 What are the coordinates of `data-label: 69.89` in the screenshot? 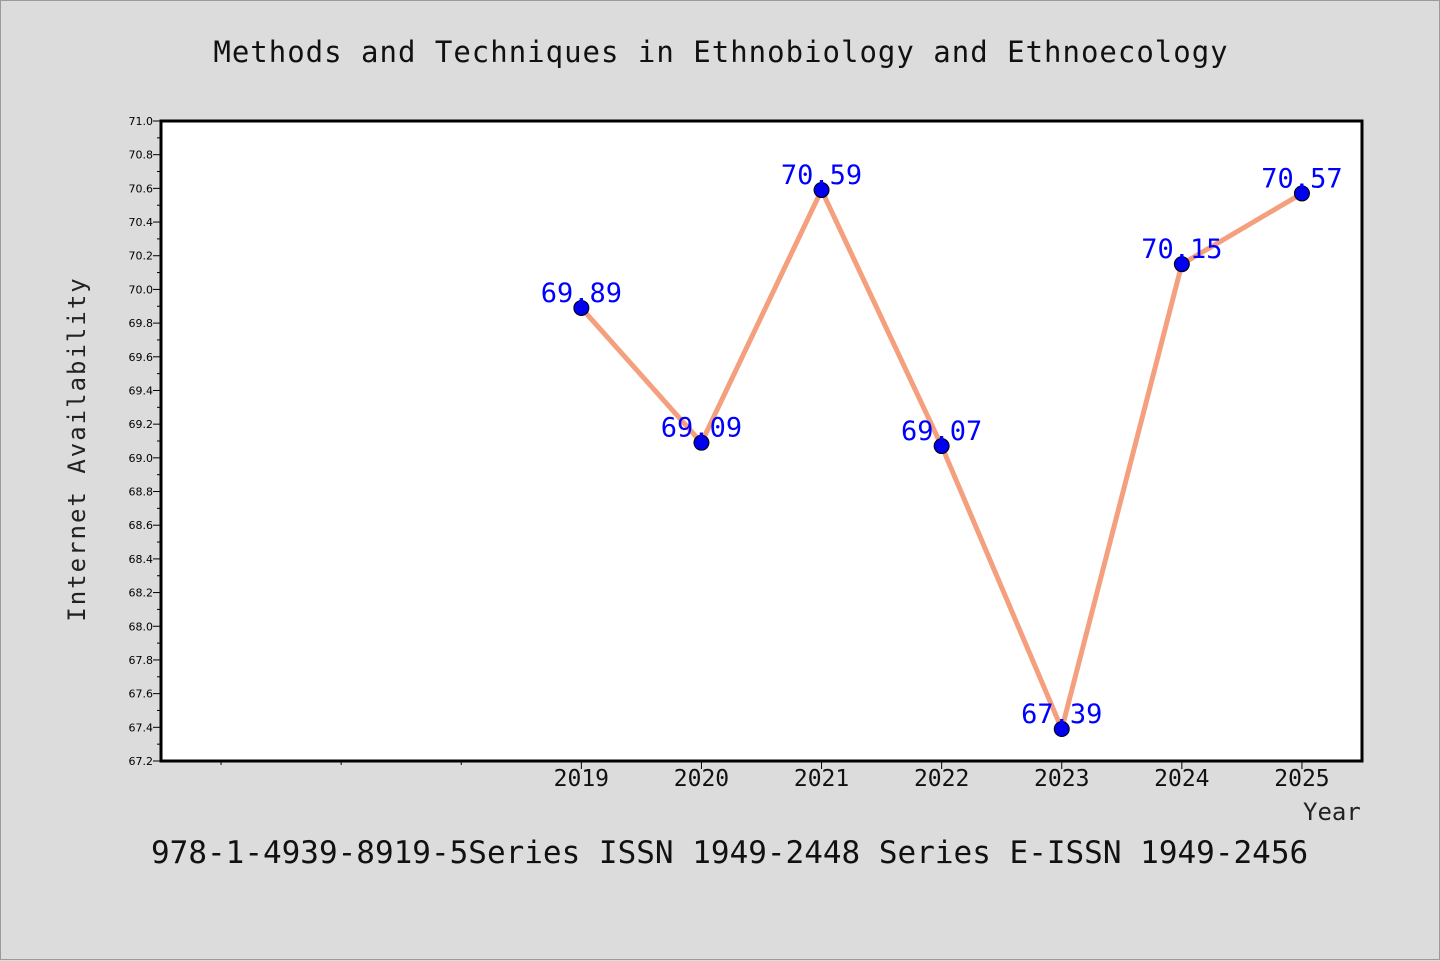 It's located at (581, 293).